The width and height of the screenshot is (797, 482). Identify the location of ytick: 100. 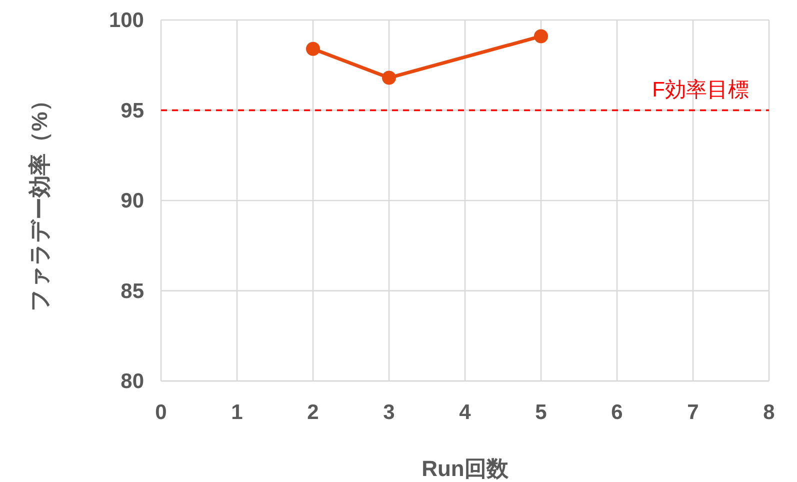
(126, 20).